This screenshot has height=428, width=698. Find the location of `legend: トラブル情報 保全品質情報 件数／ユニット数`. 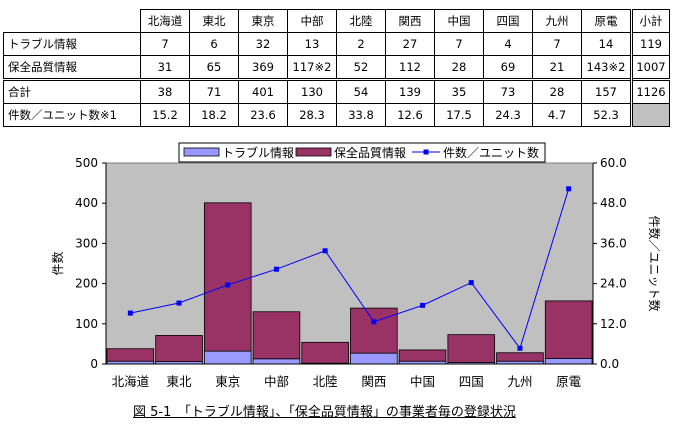

legend: トラブル情報 保全品質情報 件数／ユニット数 is located at coordinates (362, 152).